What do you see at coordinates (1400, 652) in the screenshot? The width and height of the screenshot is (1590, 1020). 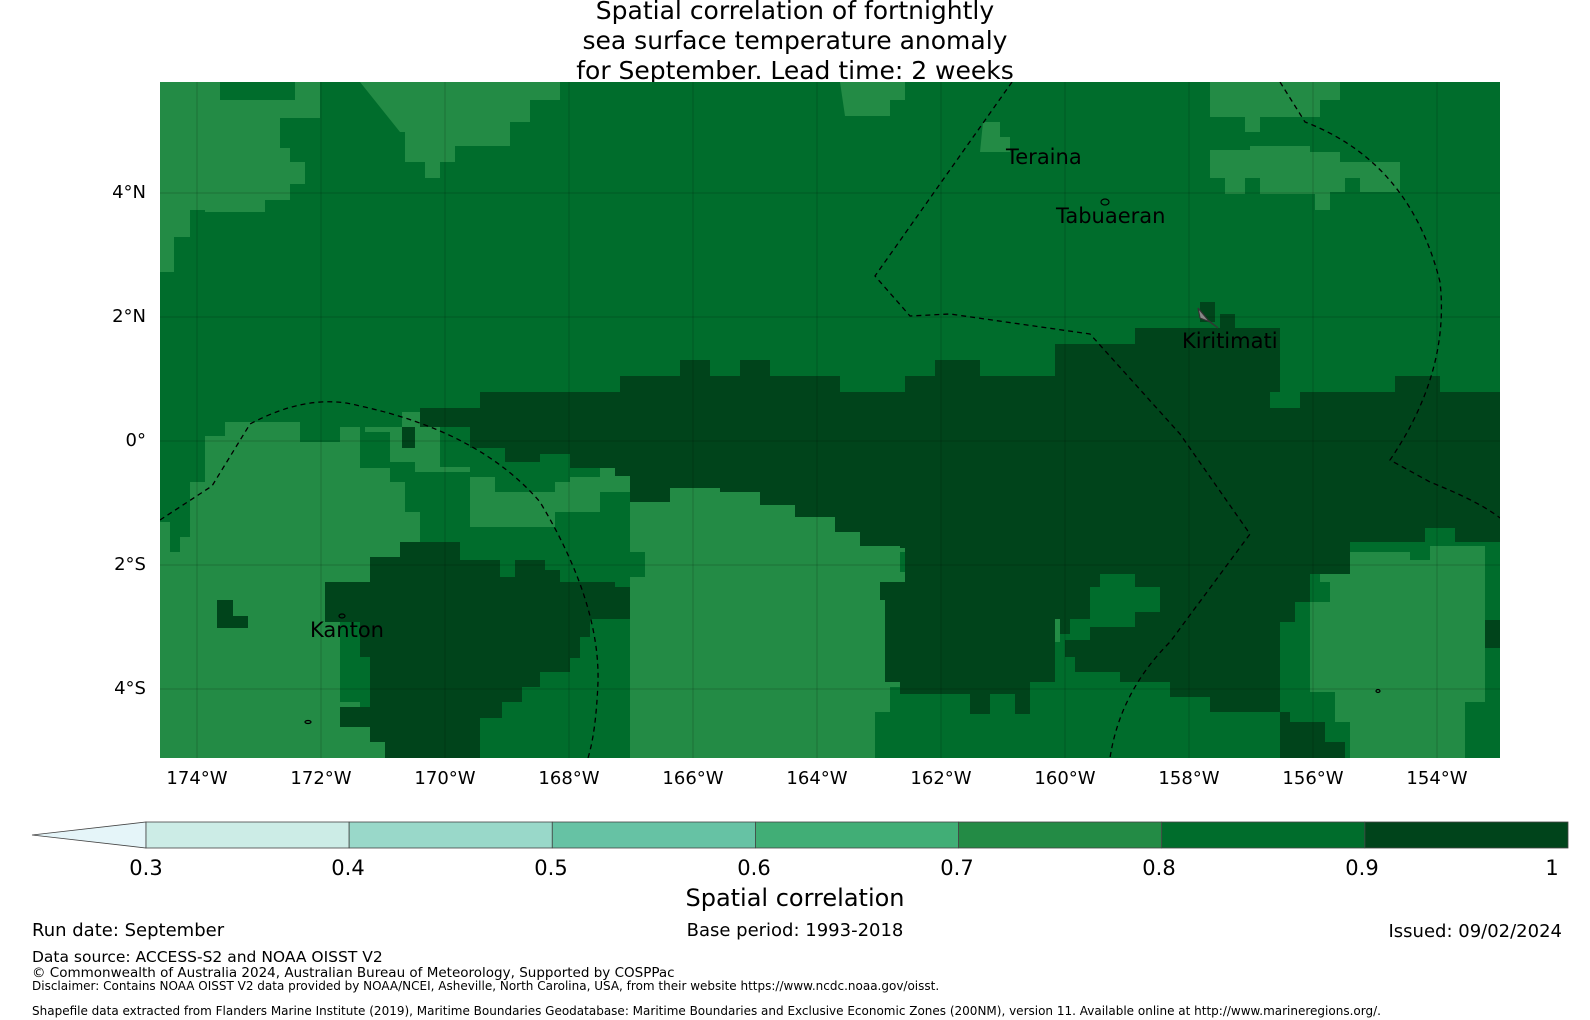 I see `region-south-east` at bounding box center [1400, 652].